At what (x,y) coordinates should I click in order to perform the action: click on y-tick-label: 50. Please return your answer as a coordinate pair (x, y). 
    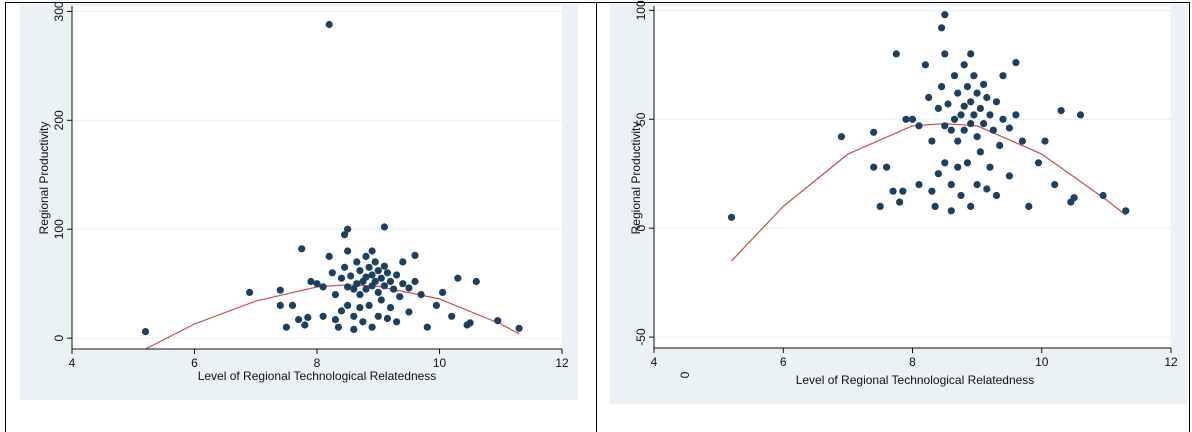
    Looking at the image, I should click on (641, 119).